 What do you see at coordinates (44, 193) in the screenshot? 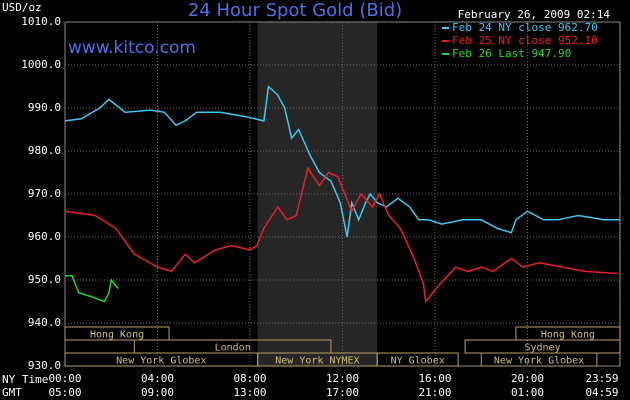
I see `y-tick-label: 970.0` at bounding box center [44, 193].